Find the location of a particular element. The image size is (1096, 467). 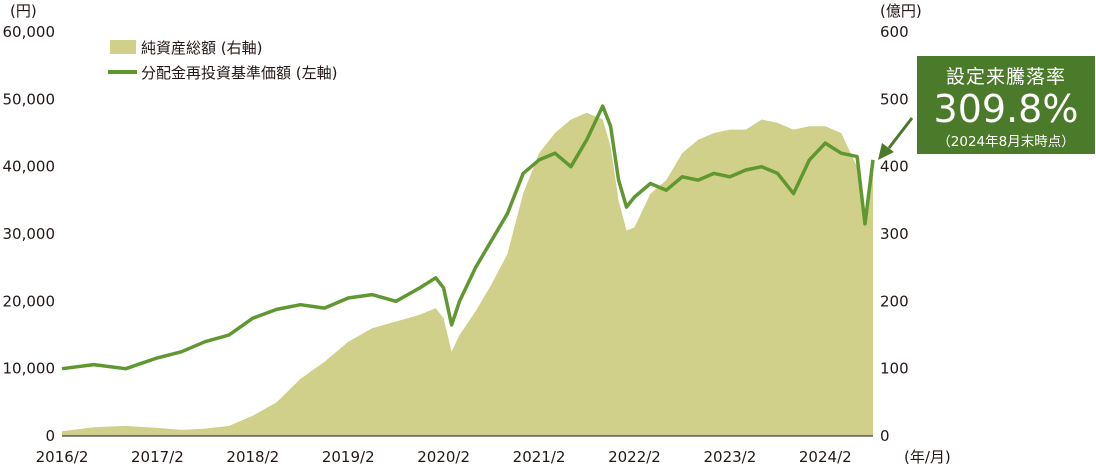

x-axis-tick: 2024/2 is located at coordinates (825, 457).